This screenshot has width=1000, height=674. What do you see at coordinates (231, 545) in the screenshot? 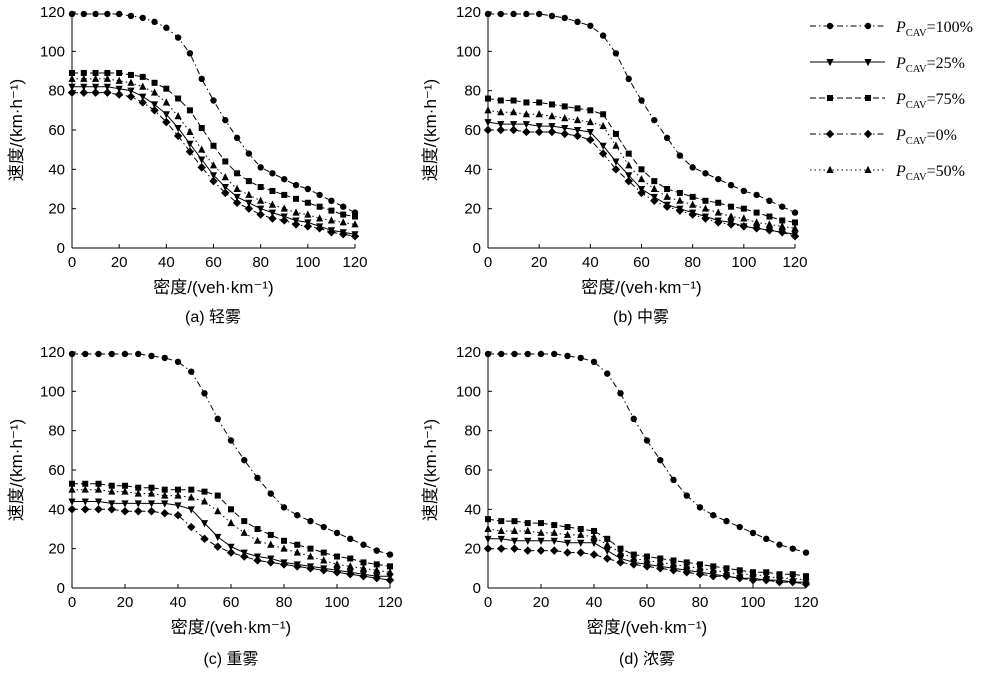
I see `series-p0` at bounding box center [231, 545].